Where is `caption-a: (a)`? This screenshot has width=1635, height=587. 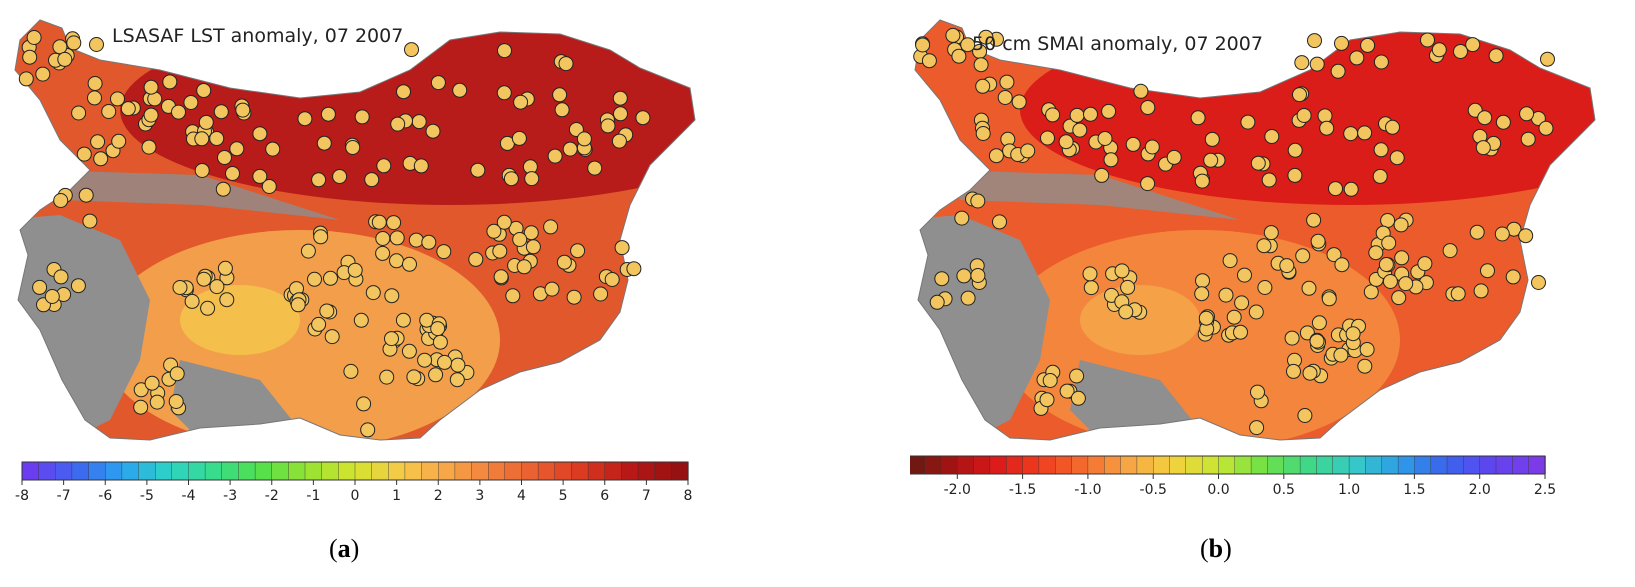
caption-a: (a) is located at coordinates (344, 548).